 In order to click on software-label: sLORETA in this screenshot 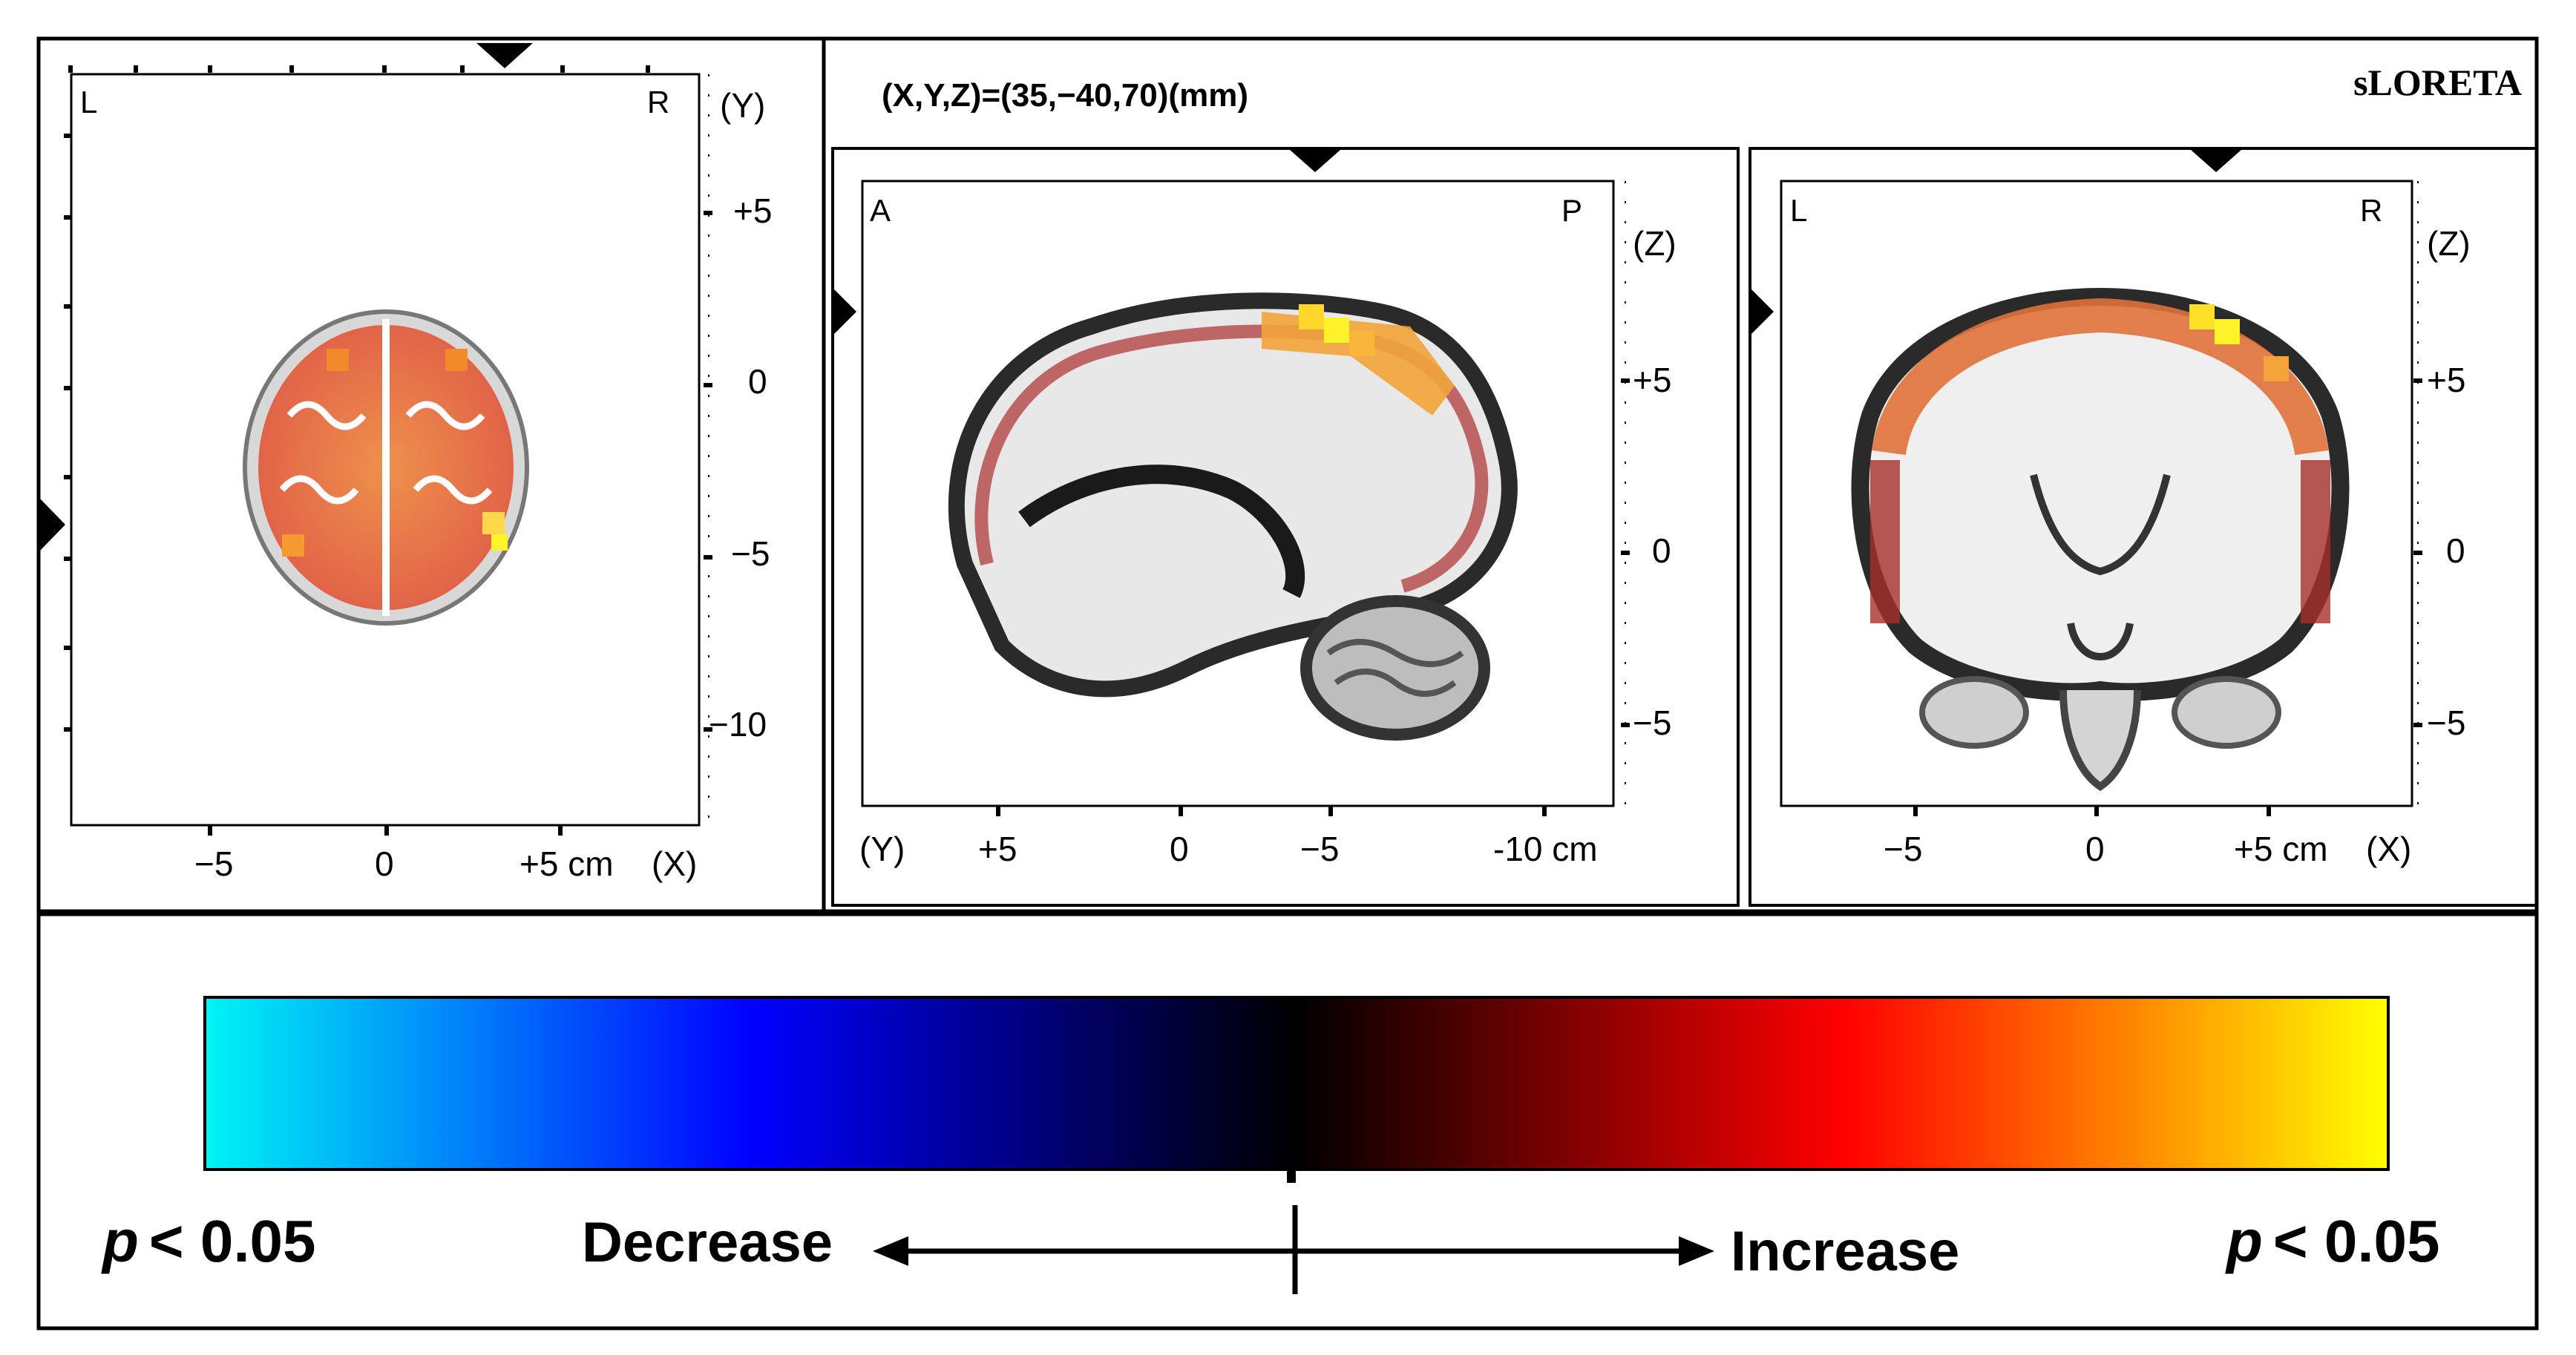, I will do `click(2437, 82)`.